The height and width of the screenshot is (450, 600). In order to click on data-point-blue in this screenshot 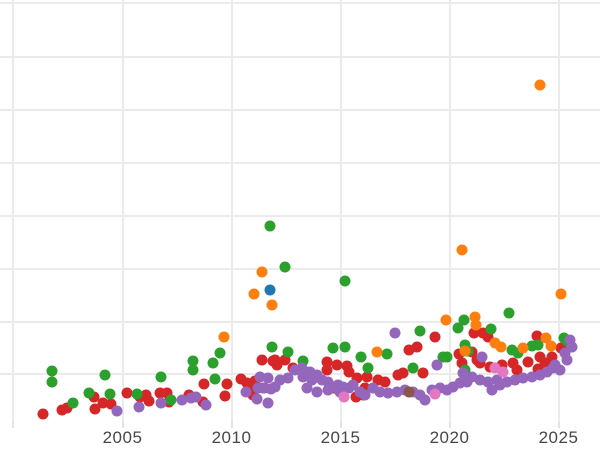, I will do `click(270, 290)`.